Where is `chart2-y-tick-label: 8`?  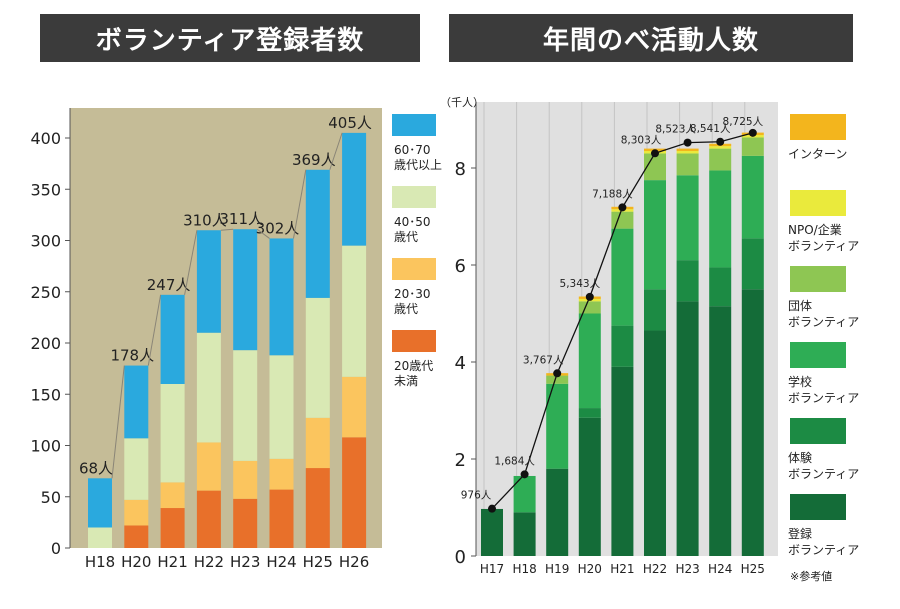 chart2-y-tick-label: 8 is located at coordinates (460, 169).